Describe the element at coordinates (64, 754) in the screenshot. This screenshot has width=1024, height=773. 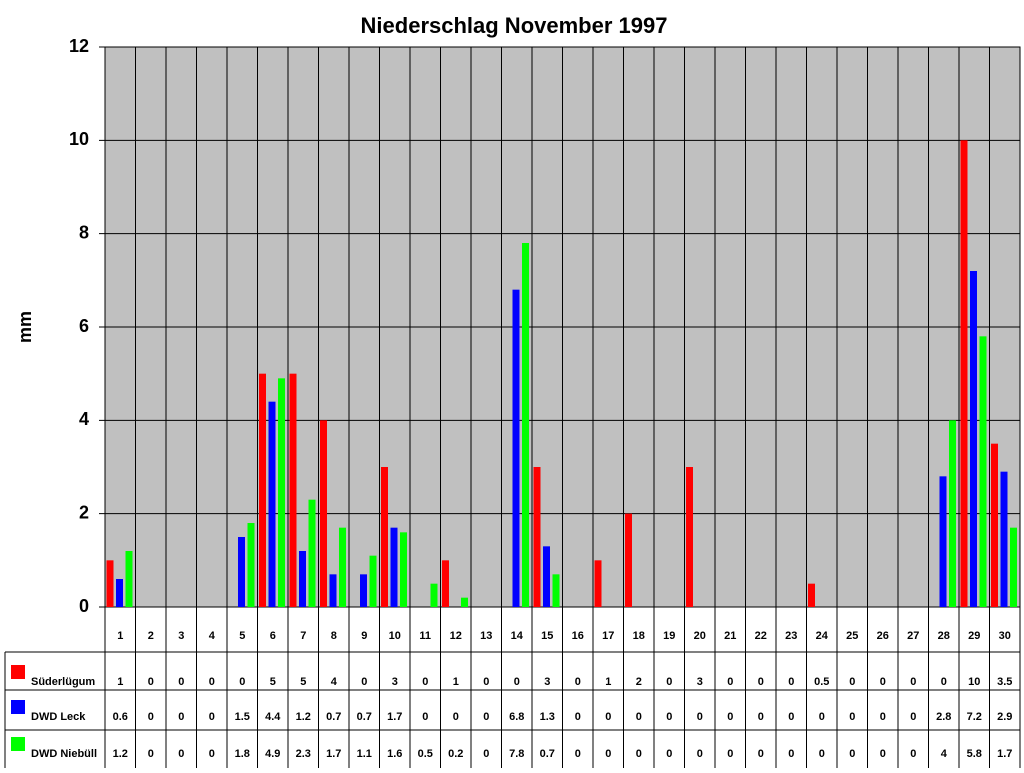
I see `legend-label: DWD Niebüll` at that location.